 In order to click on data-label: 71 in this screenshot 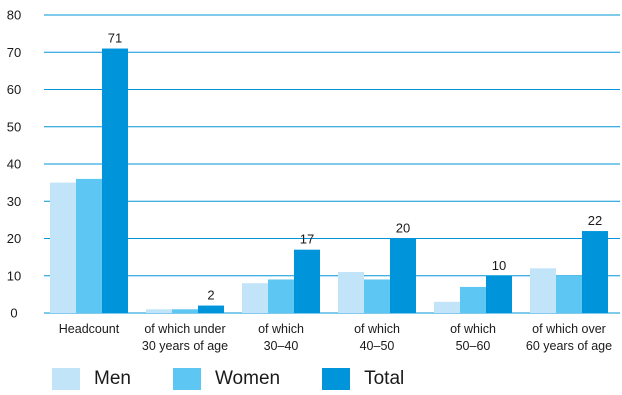, I will do `click(115, 38)`.